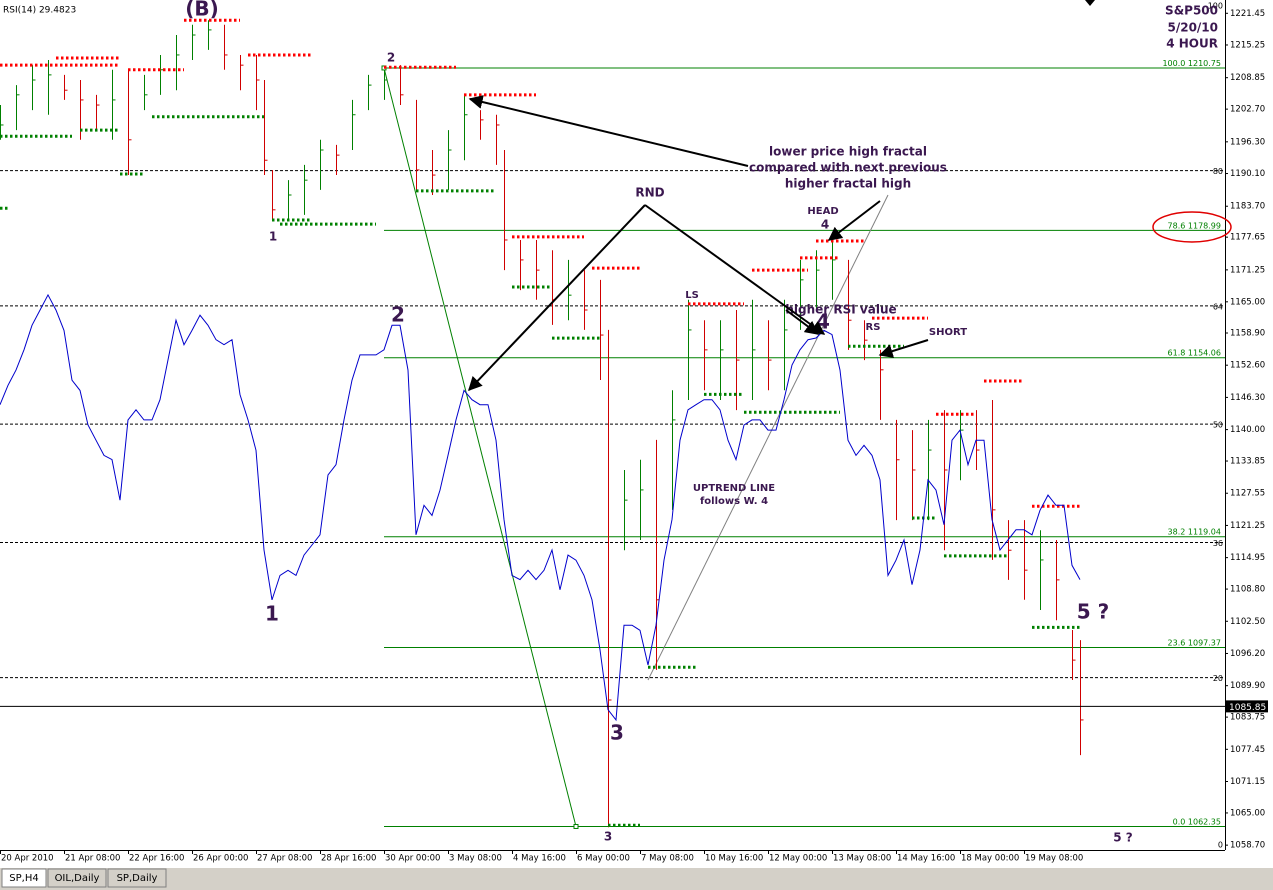  Describe the element at coordinates (1247, 686) in the screenshot. I see `y-tick-label: 1089.90` at that location.